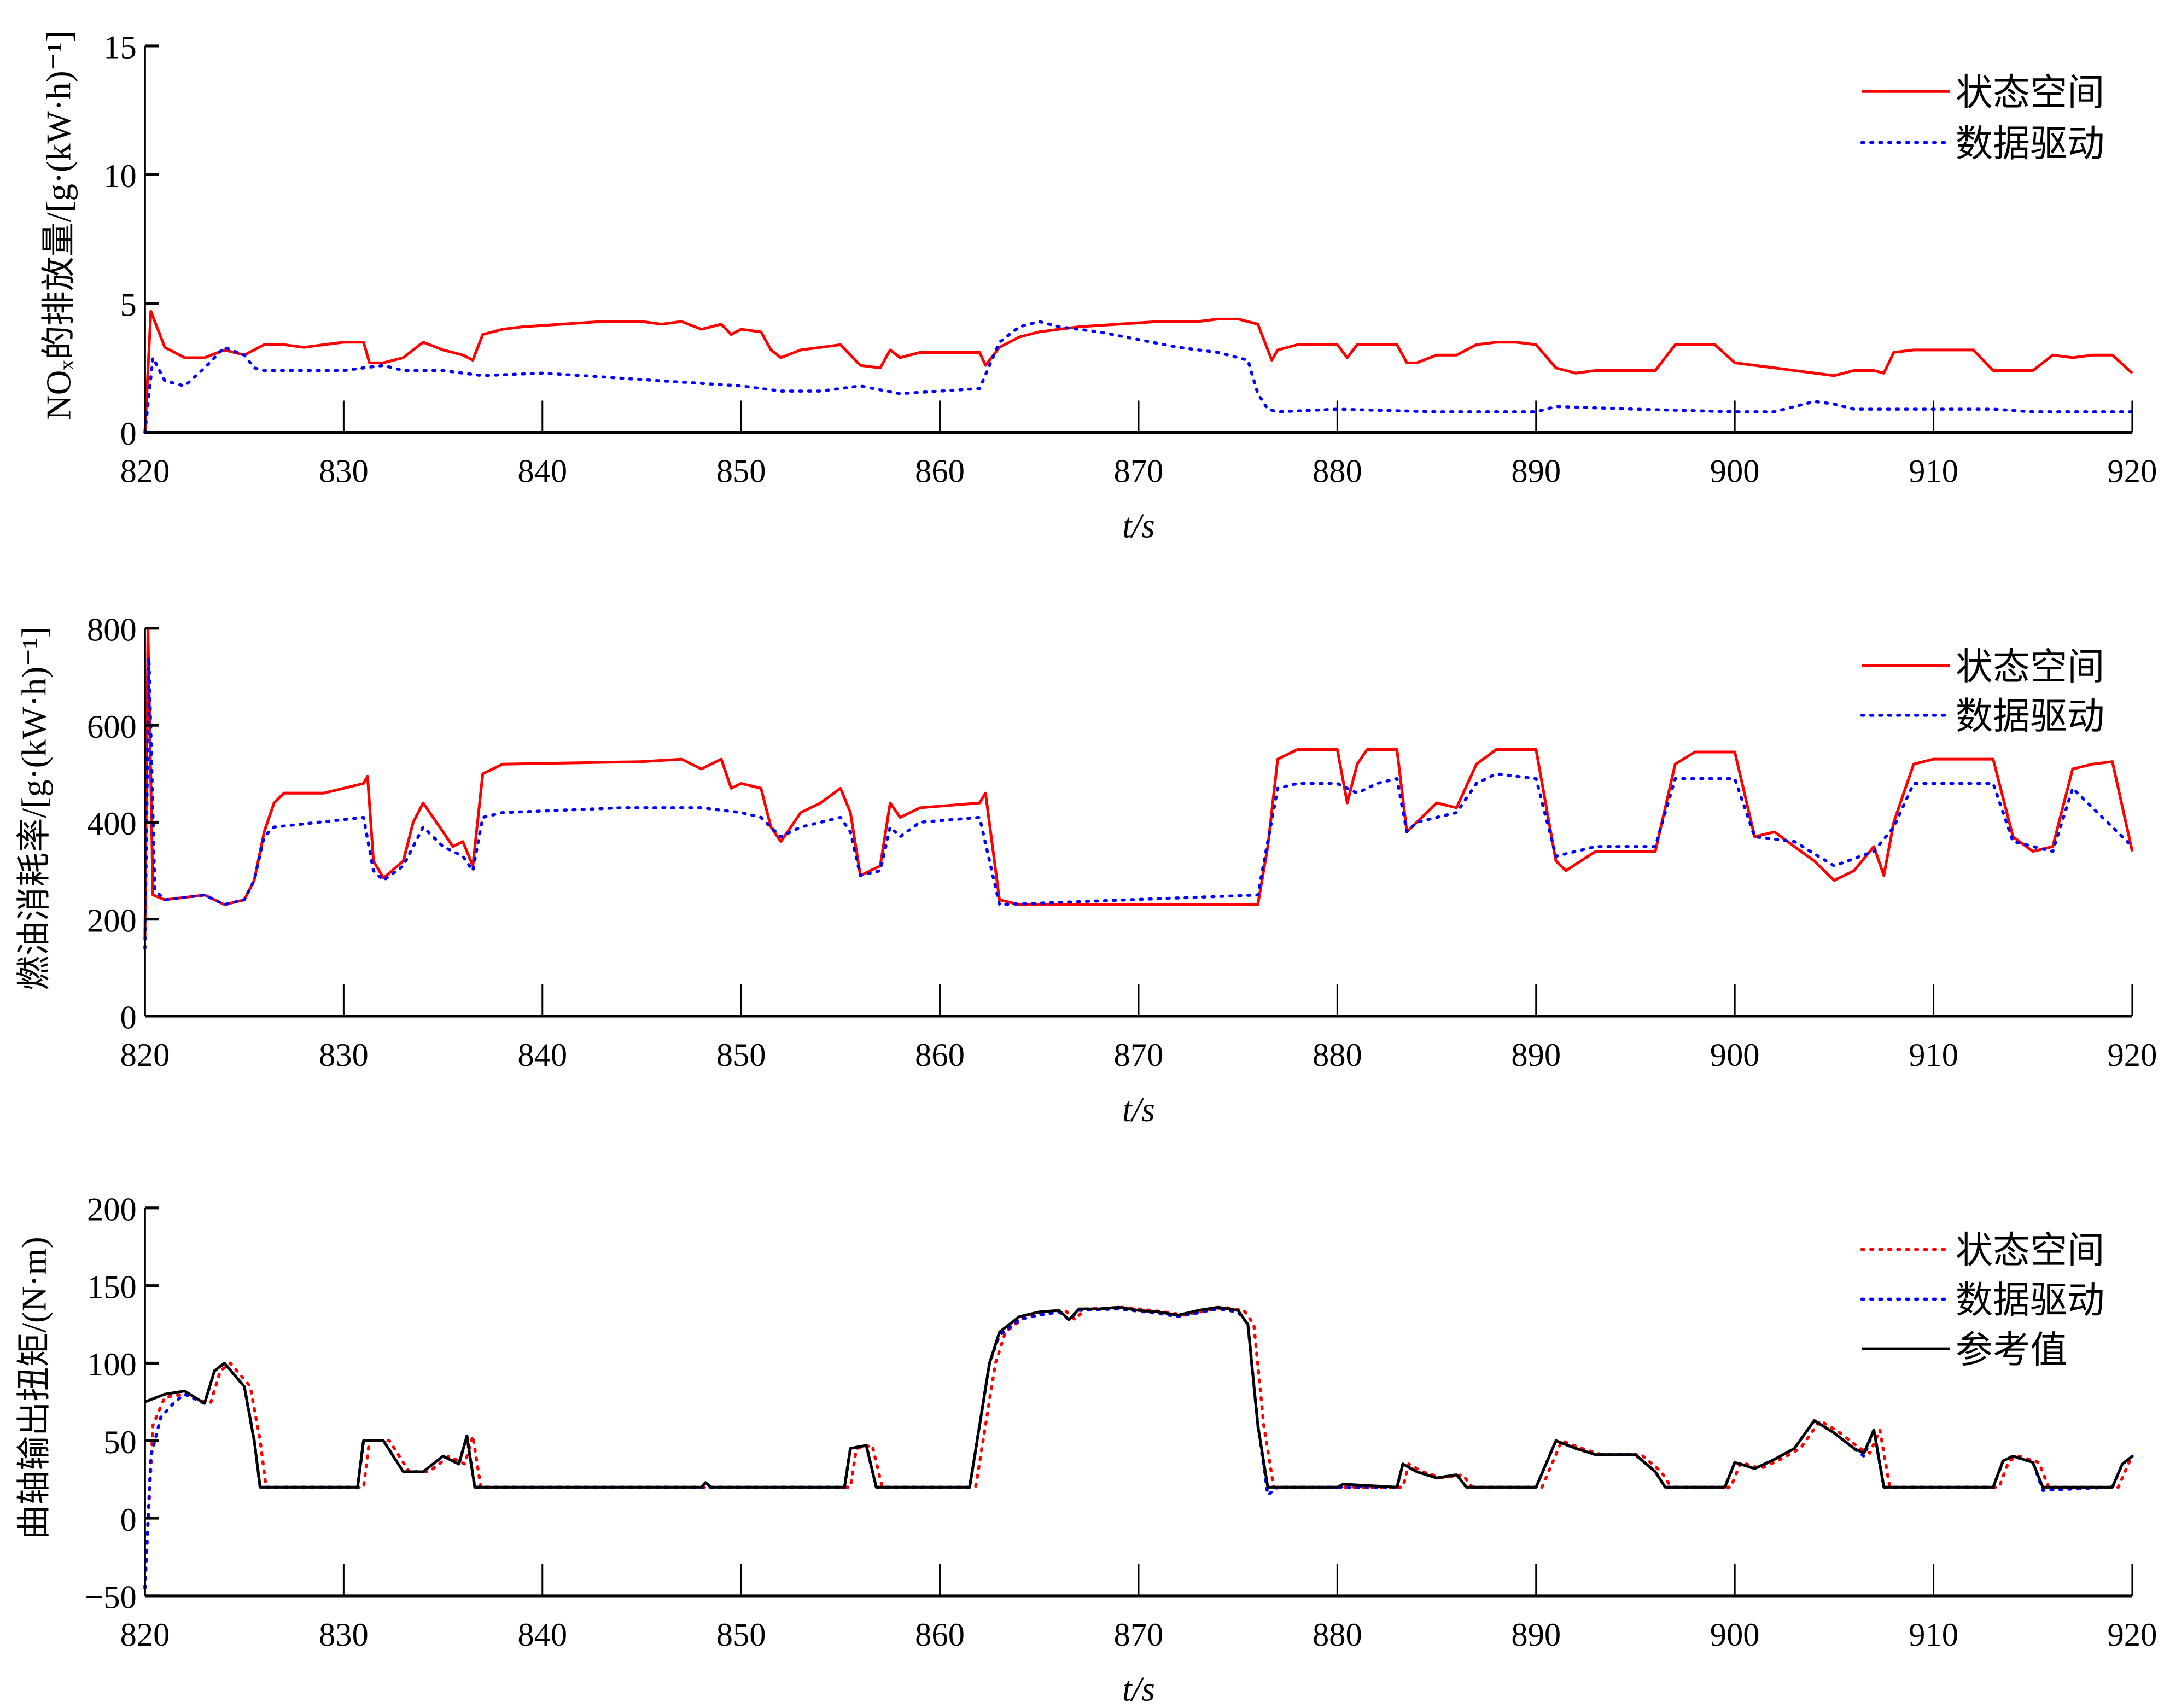 This screenshot has height=1708, width=2164. What do you see at coordinates (120, 48) in the screenshot?
I see `y-tick-label: 15` at bounding box center [120, 48].